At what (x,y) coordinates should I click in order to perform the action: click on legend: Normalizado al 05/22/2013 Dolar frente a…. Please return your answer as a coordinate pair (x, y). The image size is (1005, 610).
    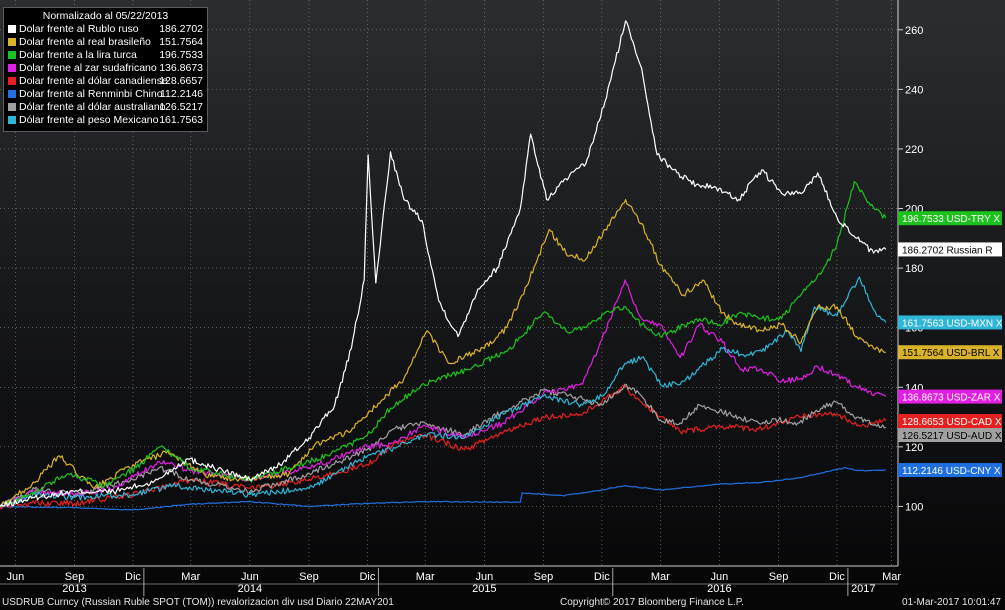
    Looking at the image, I should click on (105, 69).